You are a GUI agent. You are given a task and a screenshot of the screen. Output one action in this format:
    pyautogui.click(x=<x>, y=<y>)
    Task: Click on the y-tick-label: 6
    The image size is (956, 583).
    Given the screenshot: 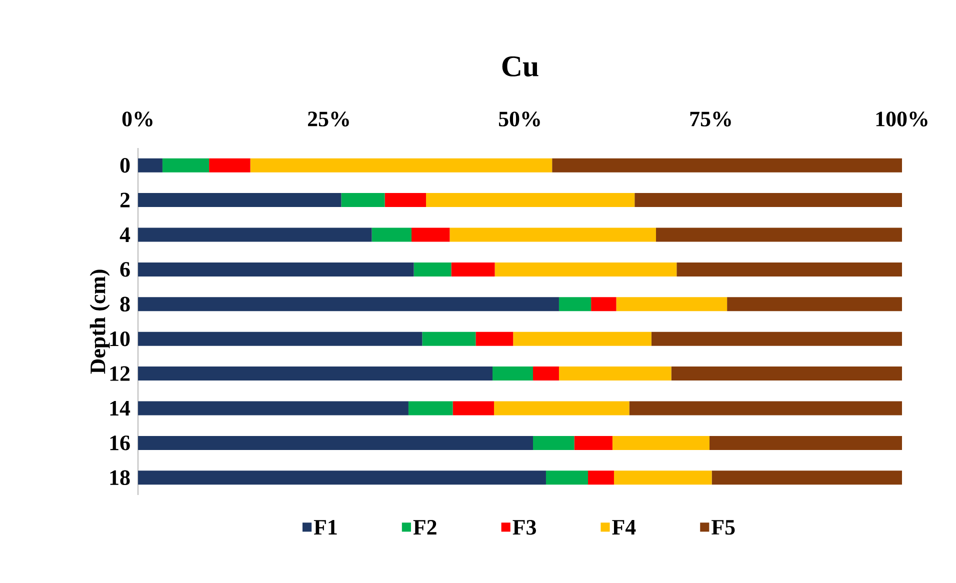 What is the action you would take?
    pyautogui.click(x=125, y=269)
    